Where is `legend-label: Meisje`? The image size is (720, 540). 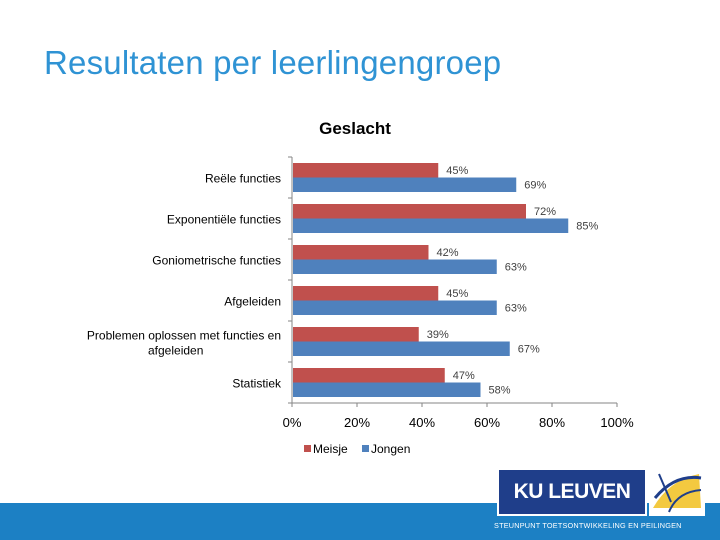
legend-label: Meisje is located at coordinates (330, 449).